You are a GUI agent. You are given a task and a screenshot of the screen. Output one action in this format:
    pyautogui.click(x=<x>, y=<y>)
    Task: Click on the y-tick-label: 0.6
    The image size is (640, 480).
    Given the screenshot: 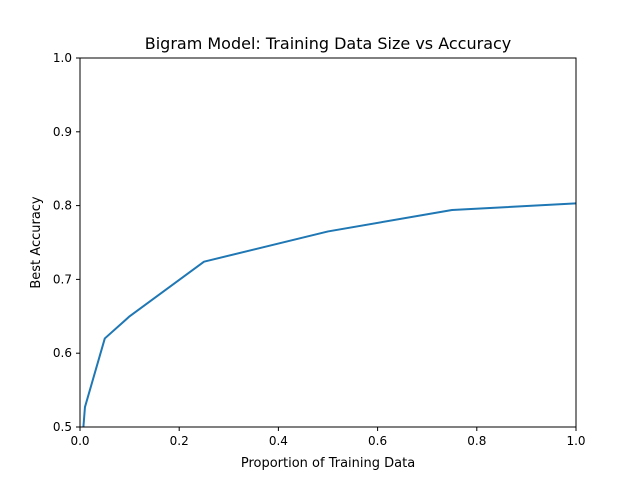 What is the action you would take?
    pyautogui.click(x=62, y=353)
    